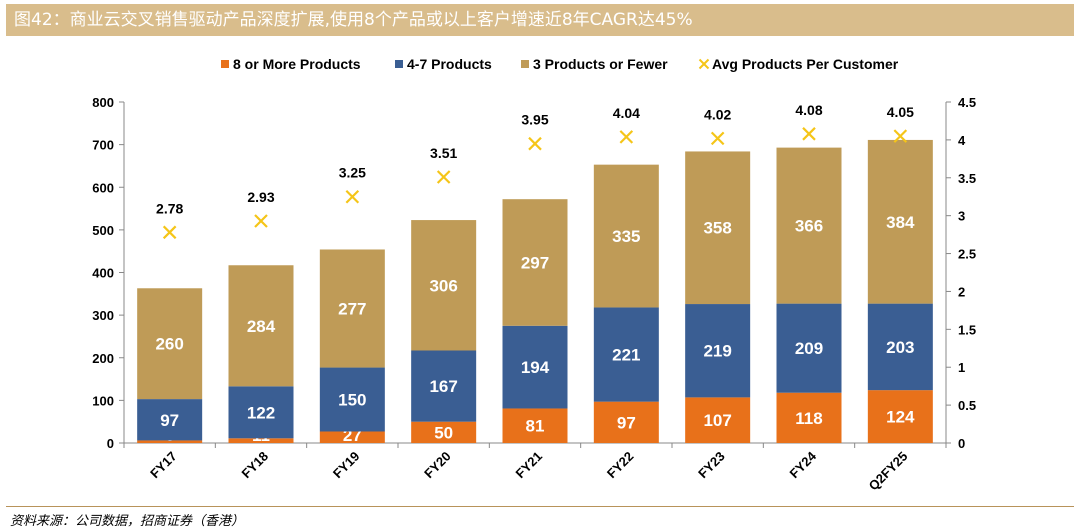 The height and width of the screenshot is (531, 1079). Describe the element at coordinates (808, 110) in the screenshot. I see `avg-data-label: 4.08` at that location.